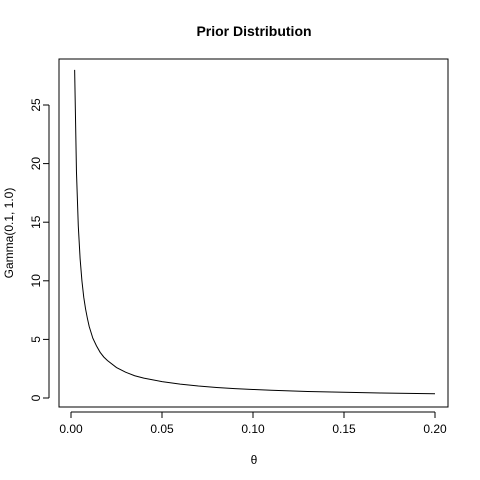 The height and width of the screenshot is (480, 480). I want to click on chart-title: Prior Distribution, so click(253, 31).